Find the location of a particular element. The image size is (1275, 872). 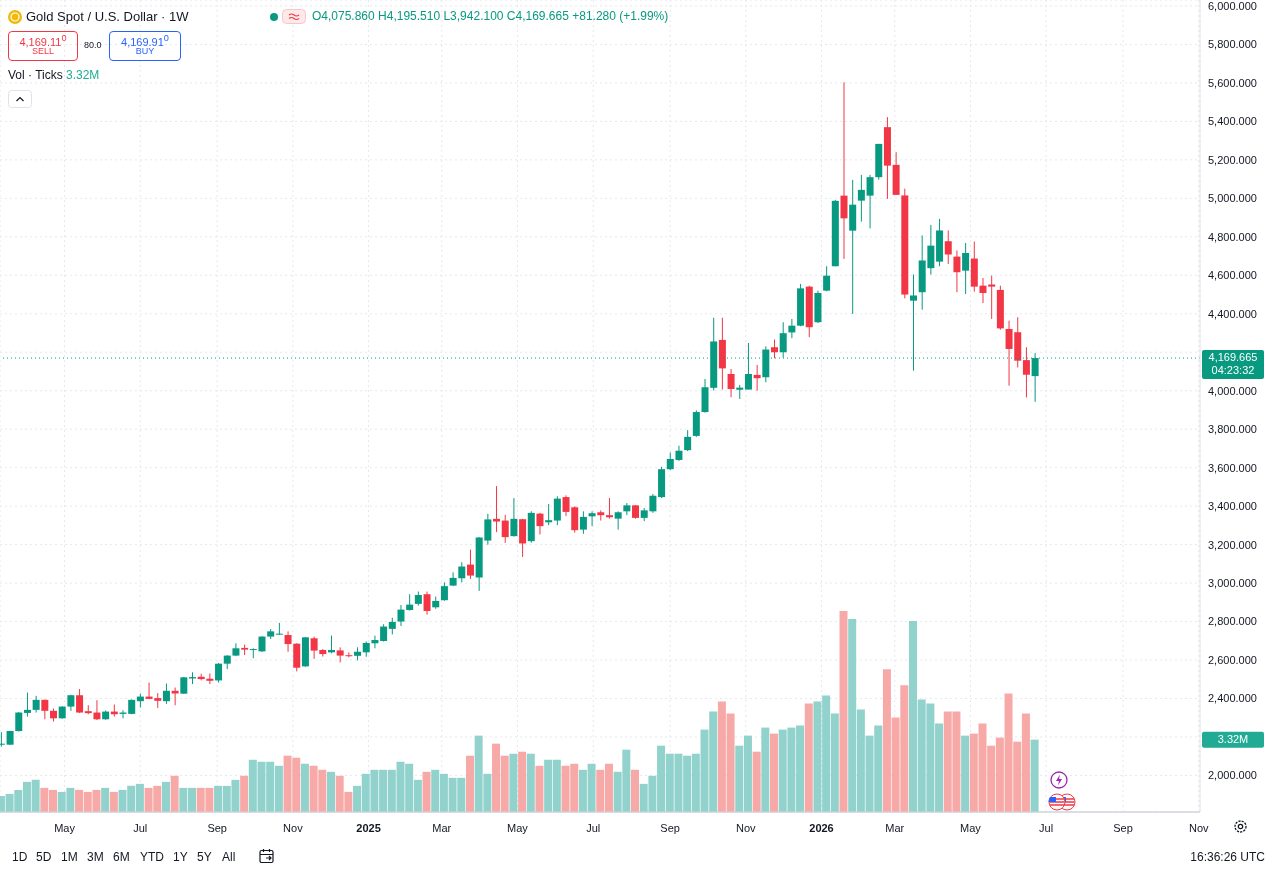

ref-line-label: 4,169.665 is located at coordinates (1233, 357).